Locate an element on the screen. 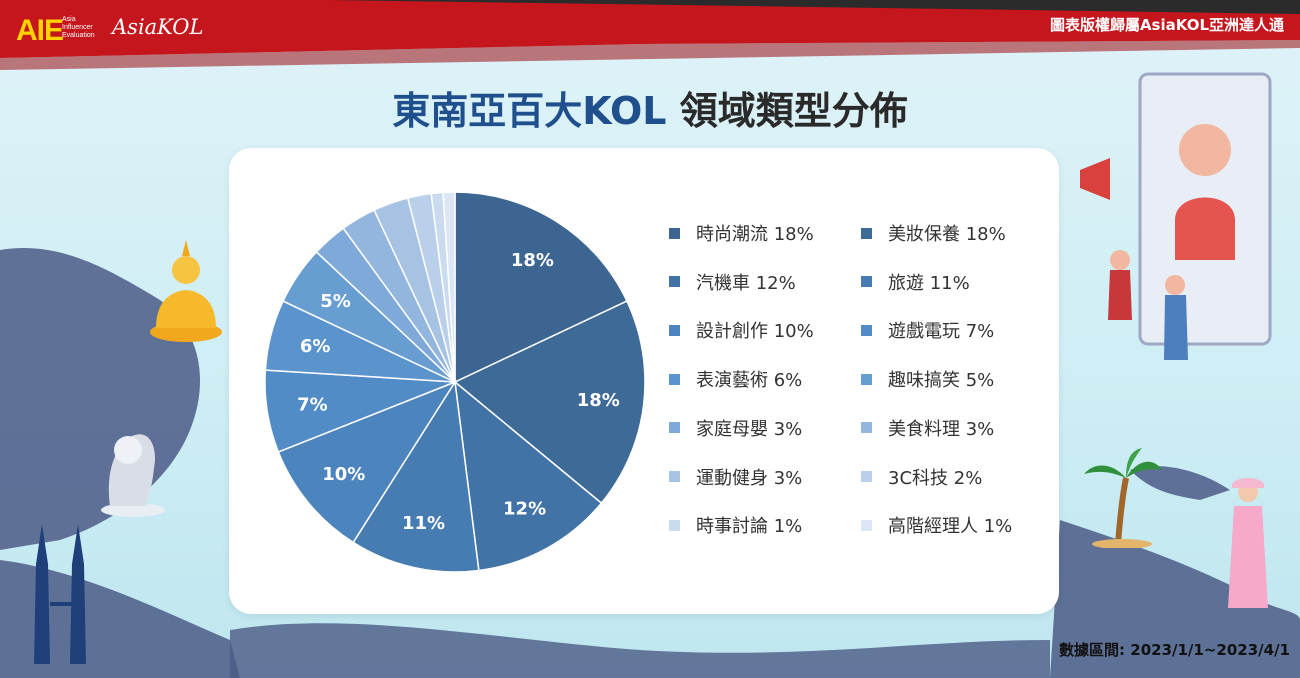  legend-item-13: 高階經理人 1% is located at coordinates (936, 525).